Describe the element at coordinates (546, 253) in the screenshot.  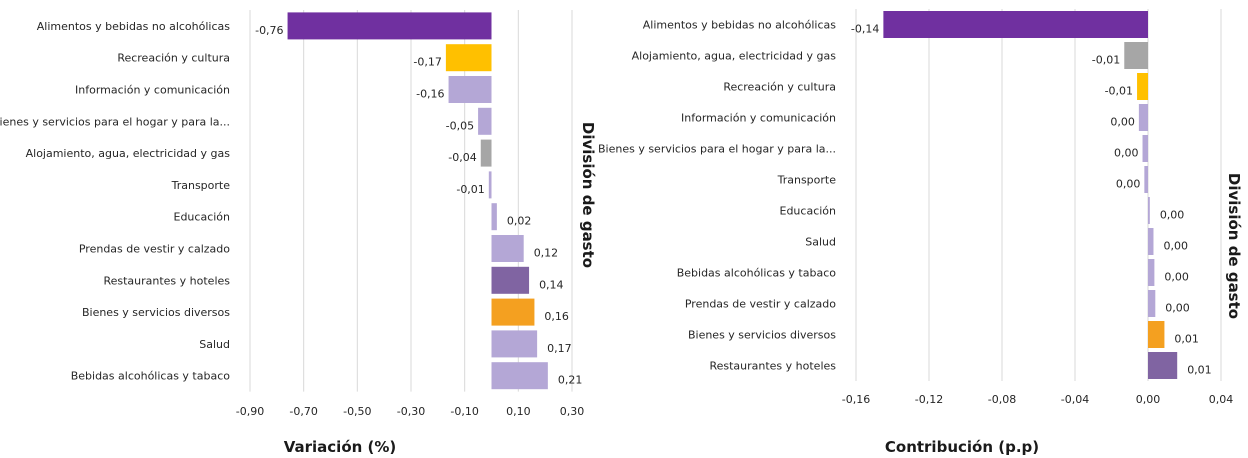
I see `chart1-data-label: 0,12` at that location.